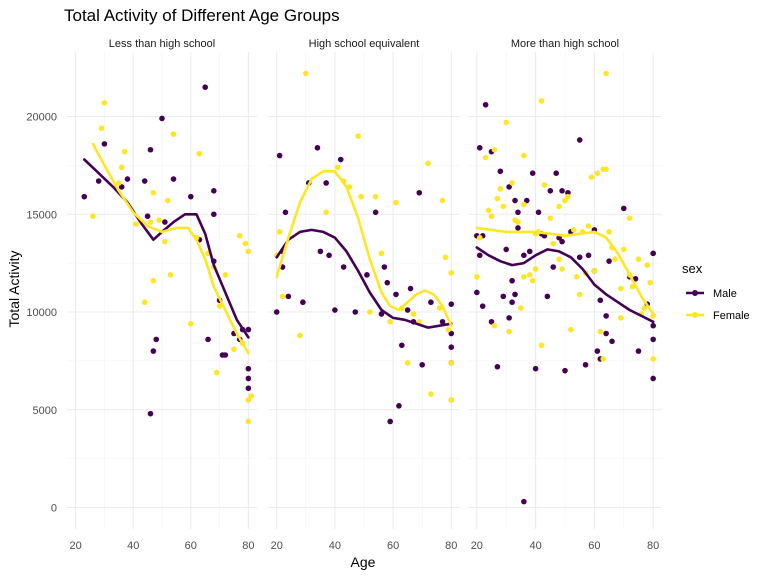 This screenshot has width=768, height=576. What do you see at coordinates (45, 411) in the screenshot?
I see `y-tick-label: 5000` at bounding box center [45, 411].